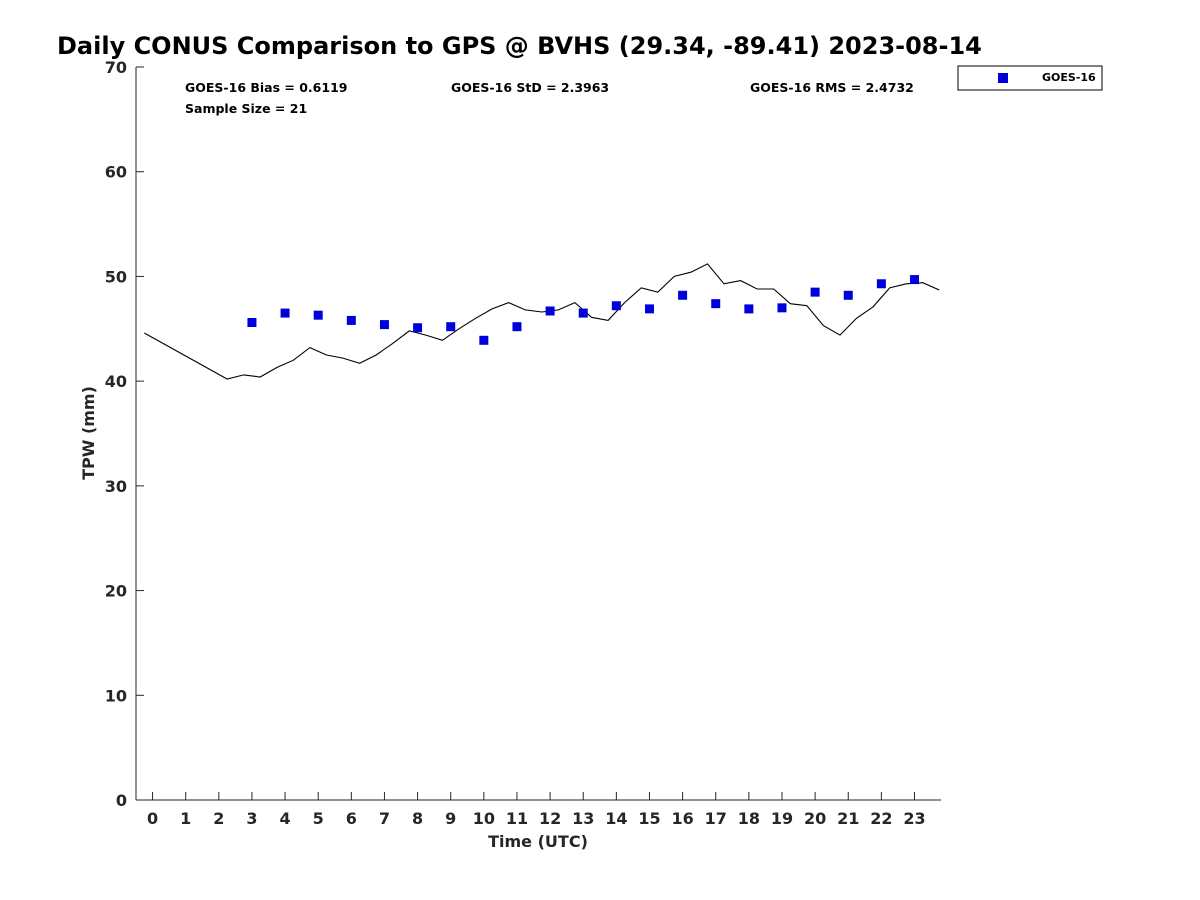  I want to click on goes16-points, so click(583, 310).